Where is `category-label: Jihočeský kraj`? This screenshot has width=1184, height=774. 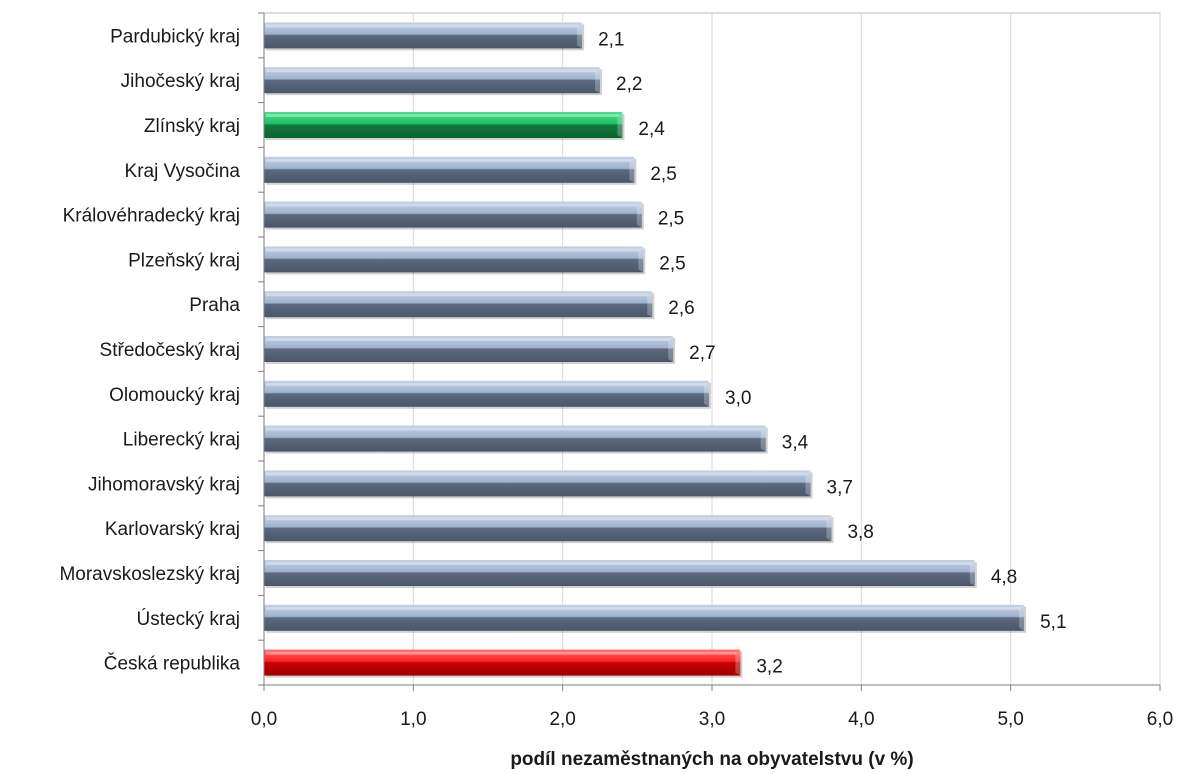 category-label: Jihočeský kraj is located at coordinates (180, 81).